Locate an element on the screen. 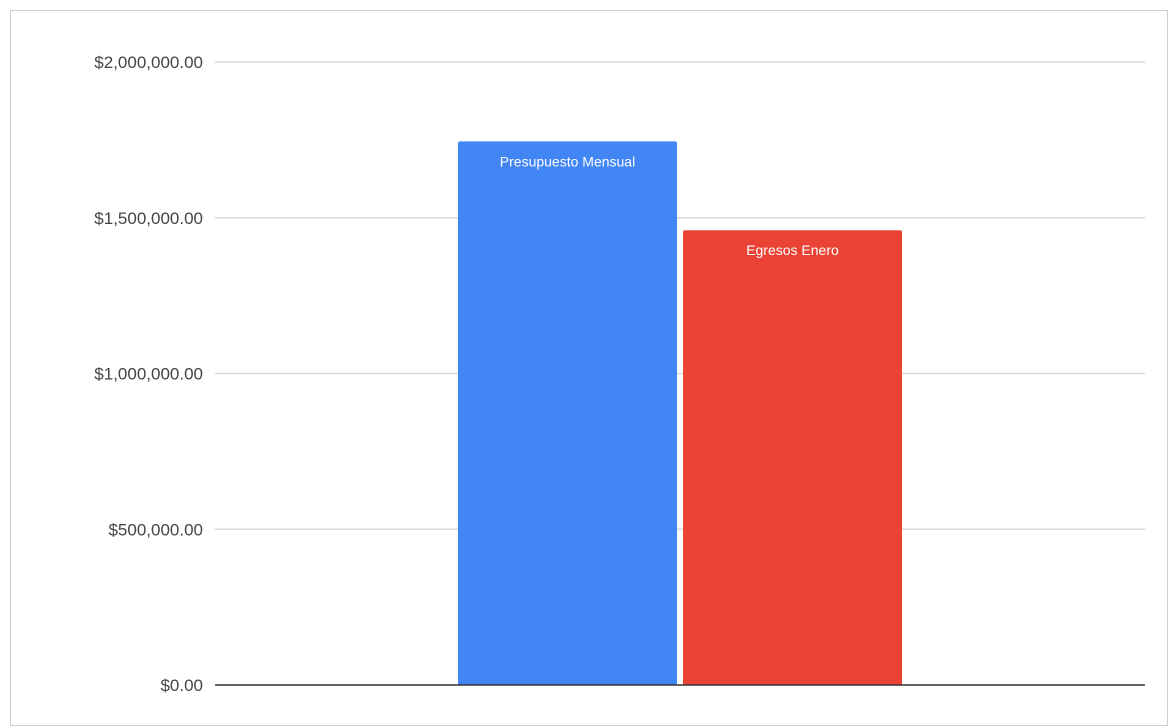 The height and width of the screenshot is (728, 1171). bar-data-label: Presupuesto Mensual is located at coordinates (567, 161).